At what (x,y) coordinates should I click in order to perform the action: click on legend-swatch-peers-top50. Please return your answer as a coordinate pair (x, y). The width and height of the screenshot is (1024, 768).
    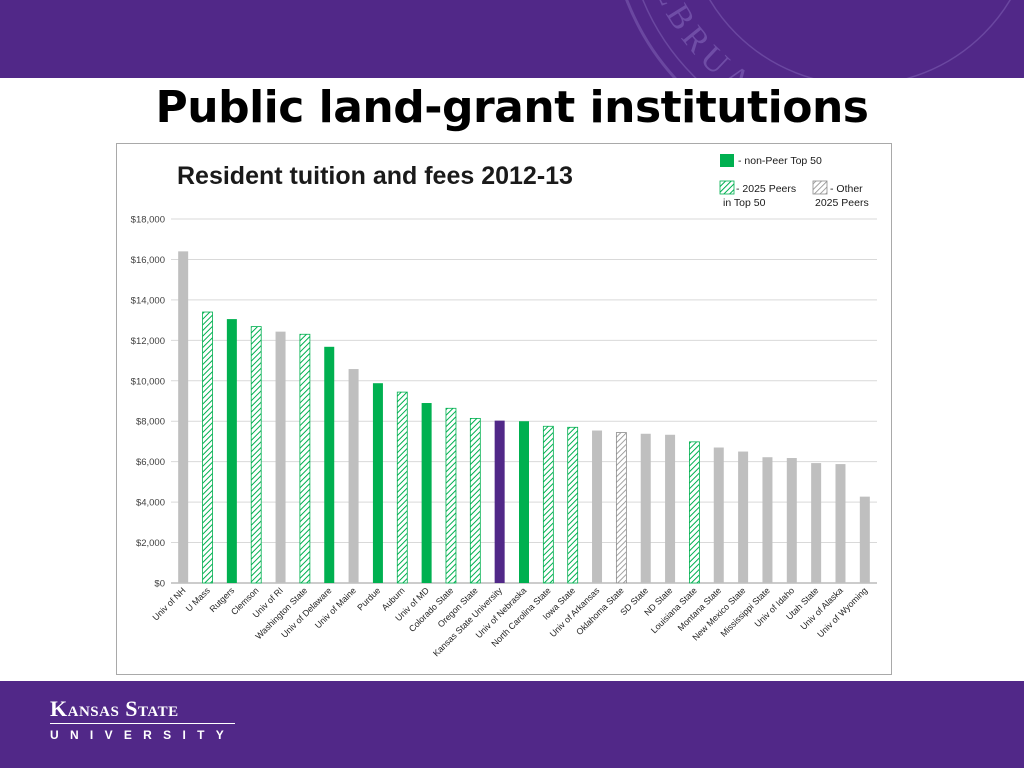
    Looking at the image, I should click on (727, 187).